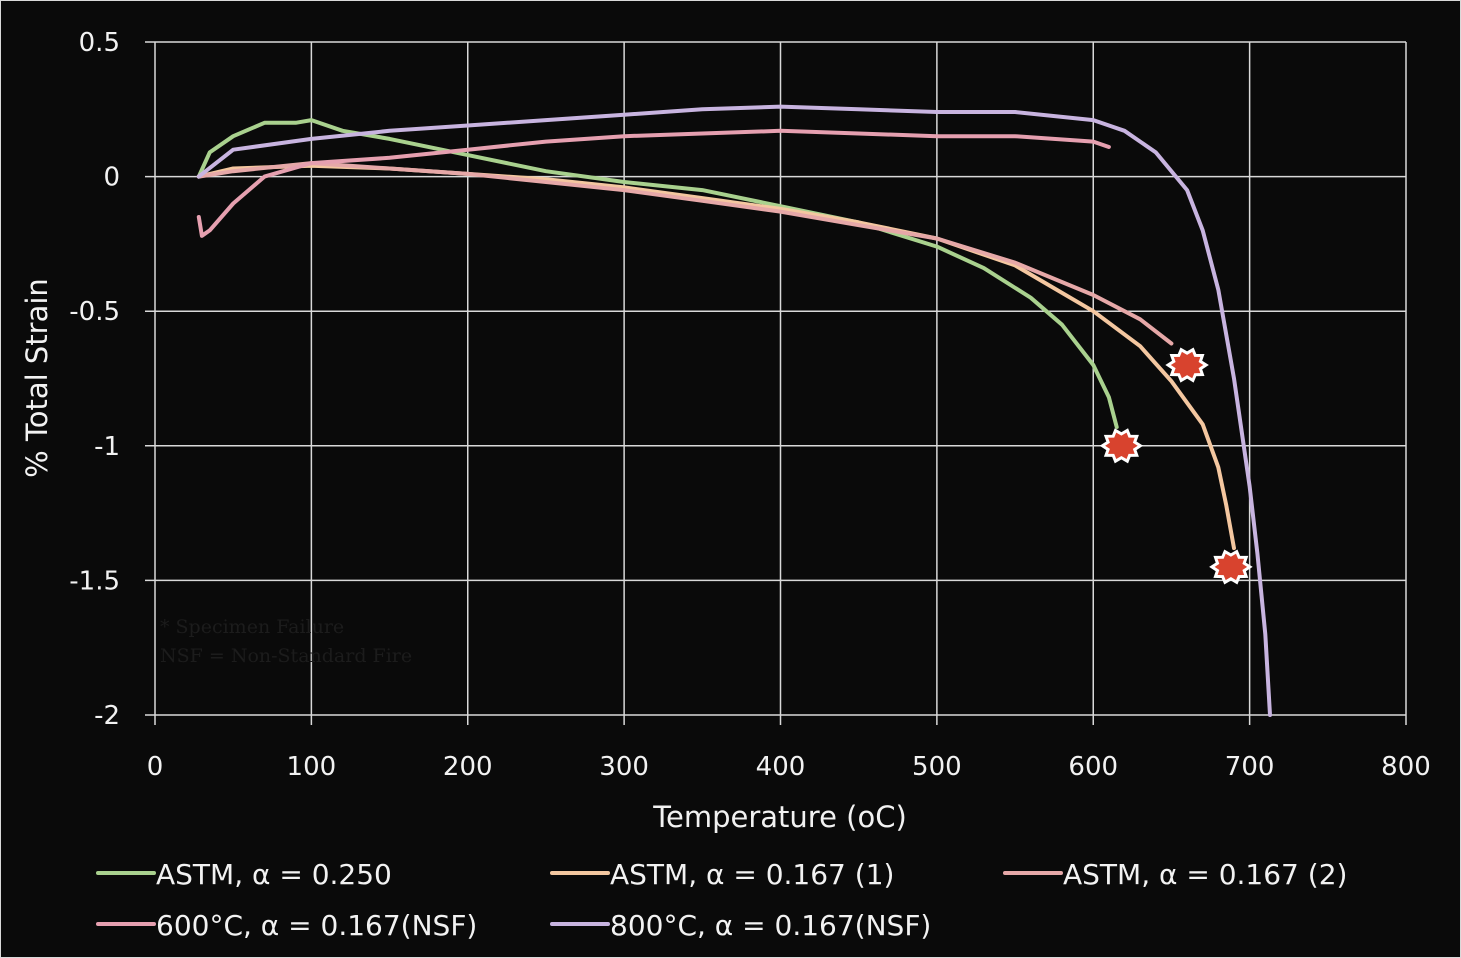  Describe the element at coordinates (94, 581) in the screenshot. I see `y-tick-label: -1.5` at that location.